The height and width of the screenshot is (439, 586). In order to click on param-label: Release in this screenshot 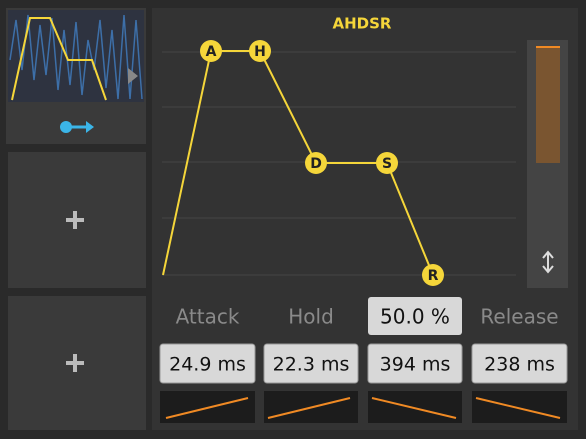, I will do `click(519, 317)`.